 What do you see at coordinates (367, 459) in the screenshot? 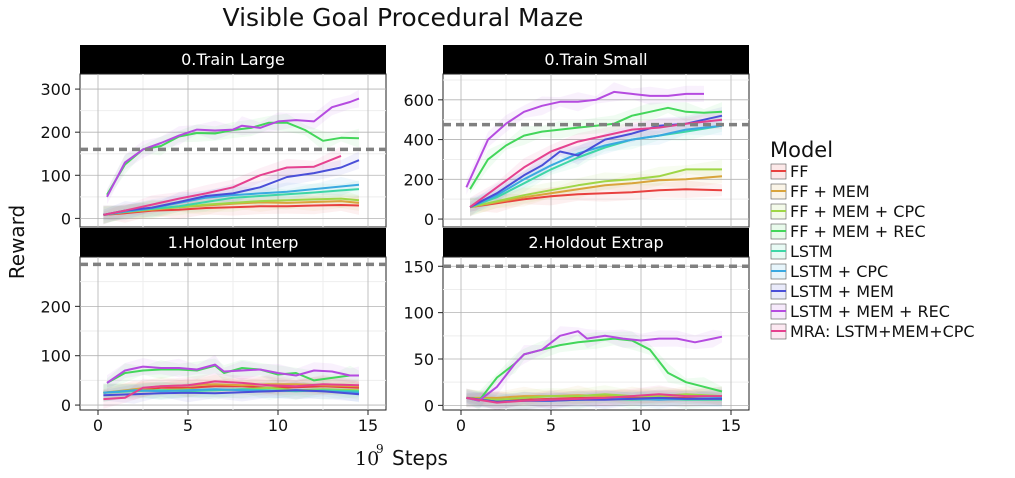
I see `x-axis-label-base: 10` at bounding box center [367, 459].